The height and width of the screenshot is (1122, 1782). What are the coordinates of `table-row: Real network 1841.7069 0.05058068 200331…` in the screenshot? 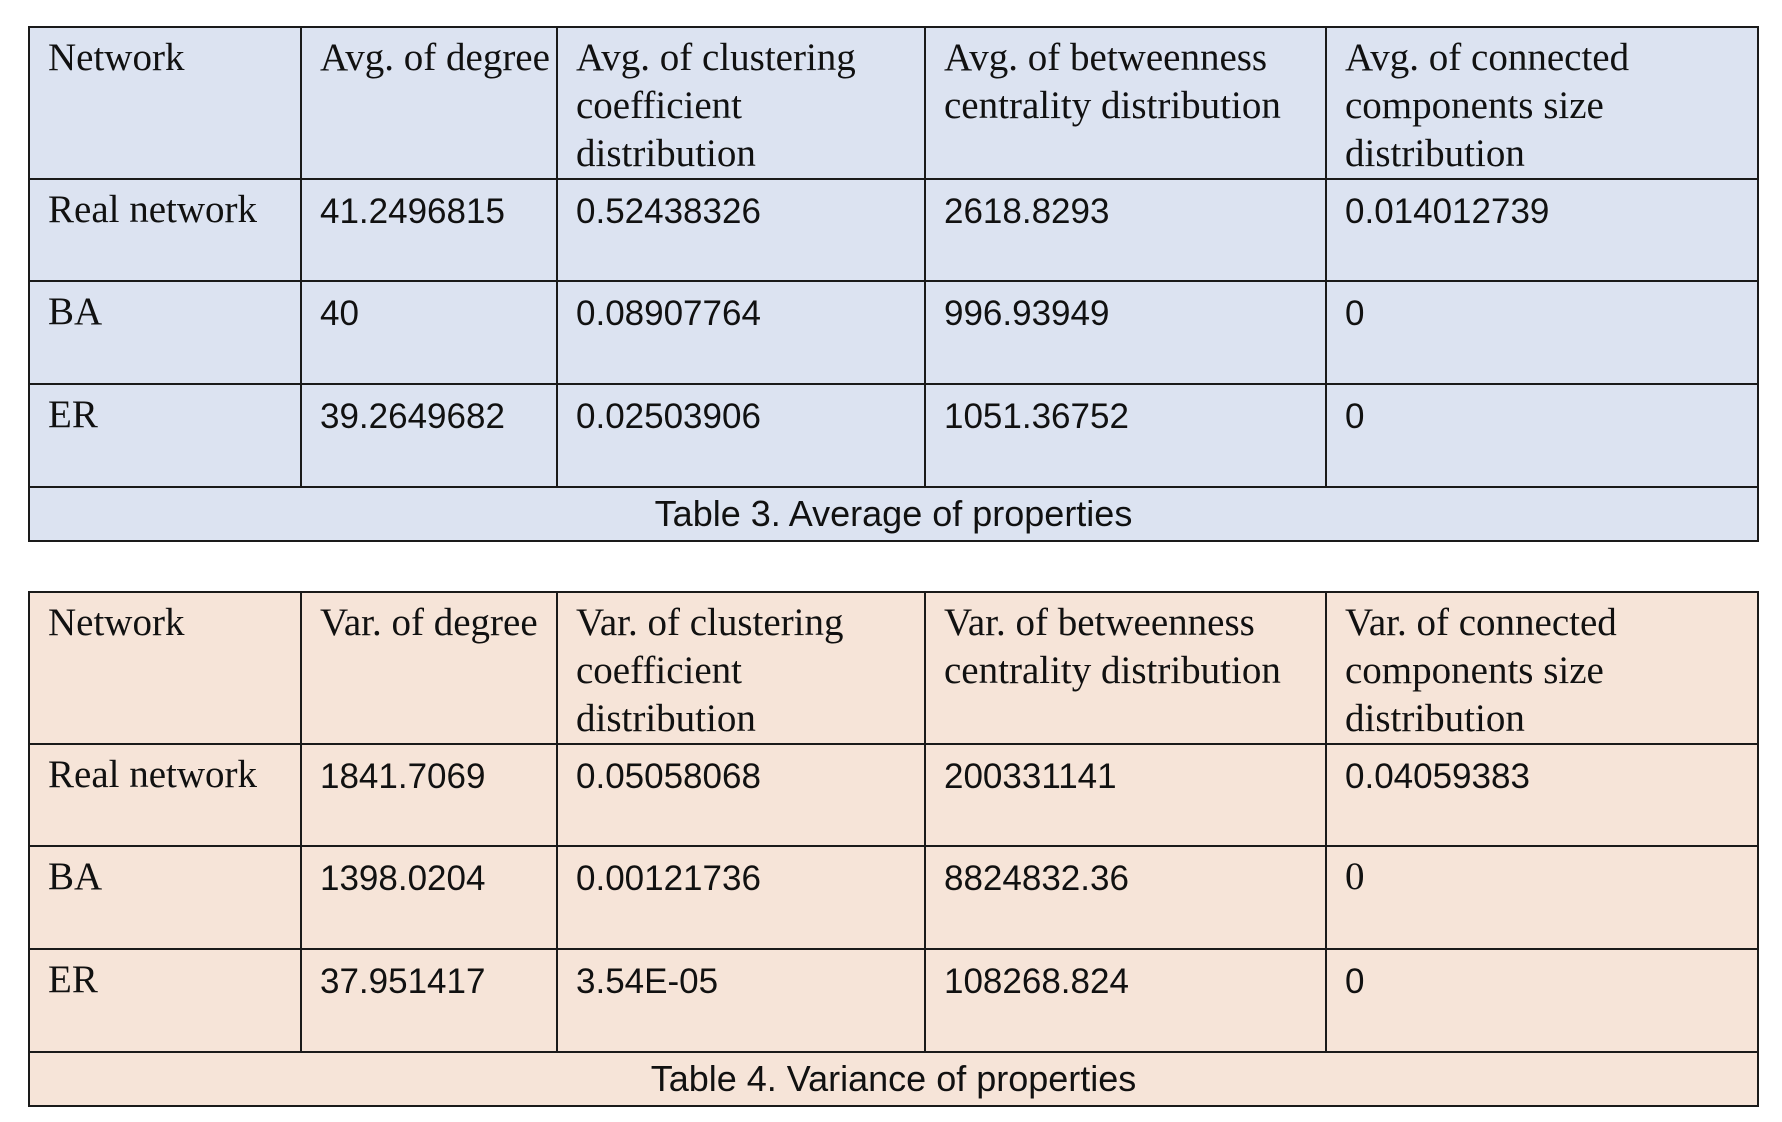 It's located at (893, 795).